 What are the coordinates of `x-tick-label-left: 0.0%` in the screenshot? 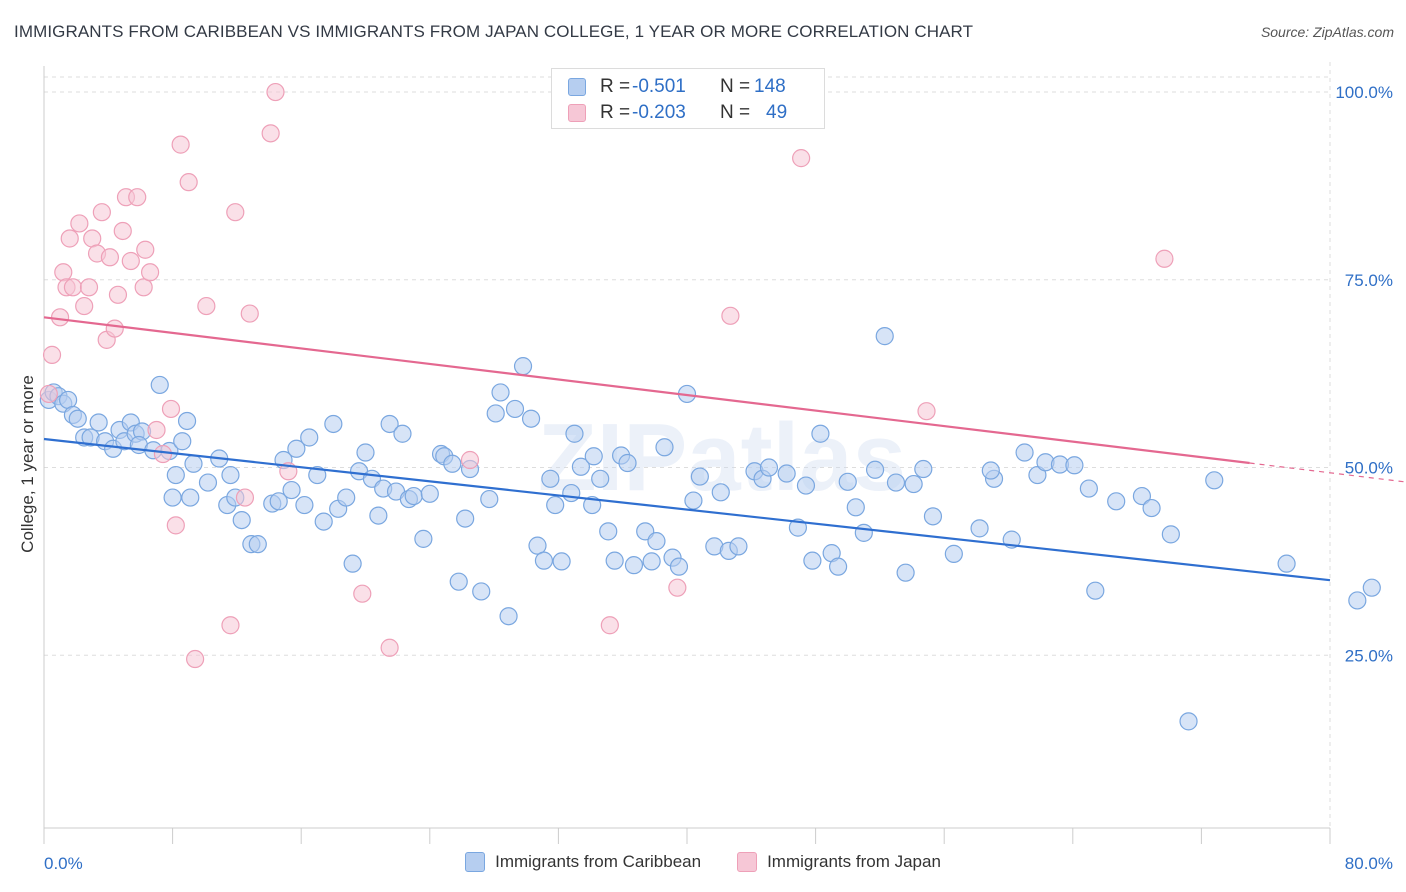 It's located at (63, 863).